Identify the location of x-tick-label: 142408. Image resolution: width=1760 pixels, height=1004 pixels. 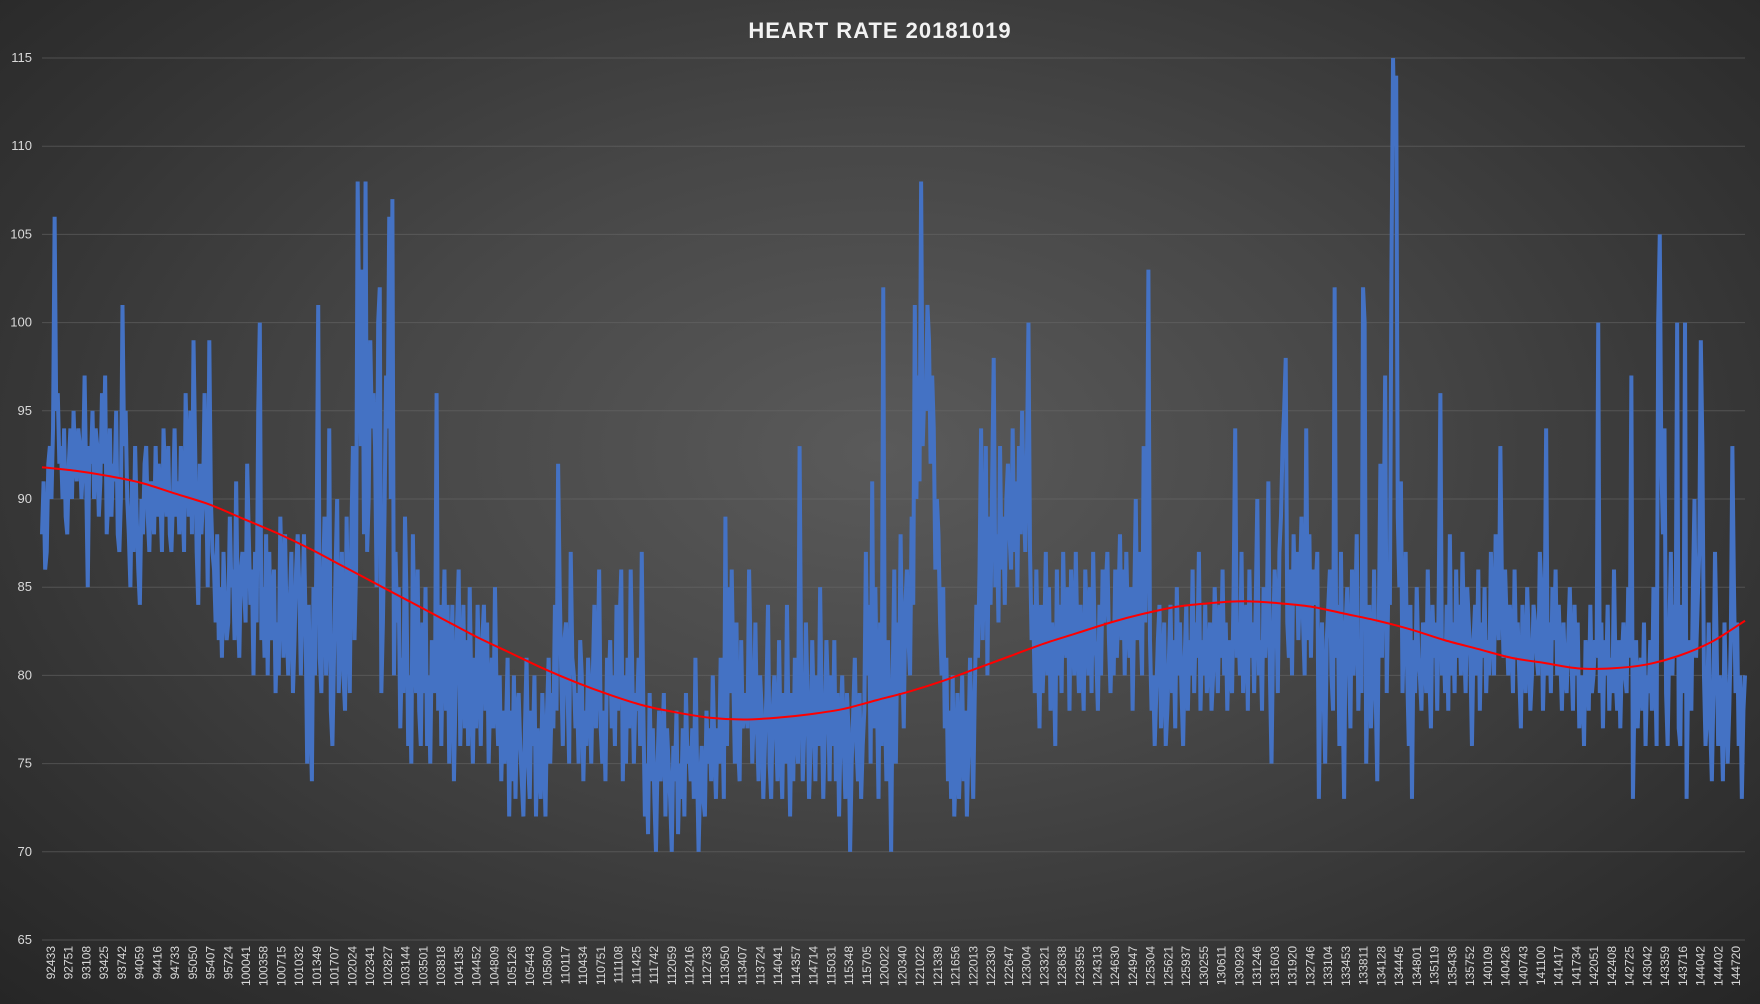
(1612, 966).